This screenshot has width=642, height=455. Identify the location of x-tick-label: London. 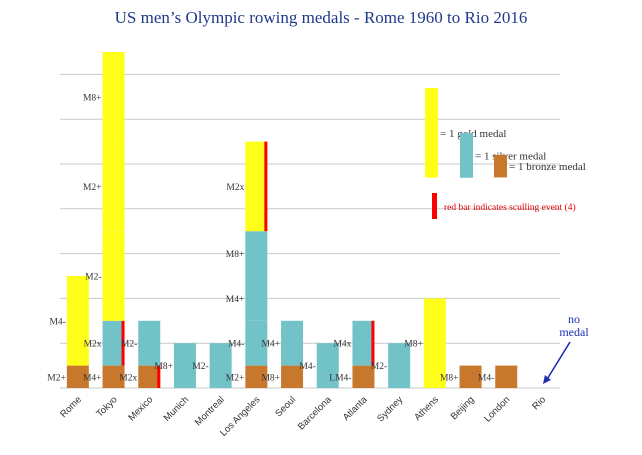
(497, 409).